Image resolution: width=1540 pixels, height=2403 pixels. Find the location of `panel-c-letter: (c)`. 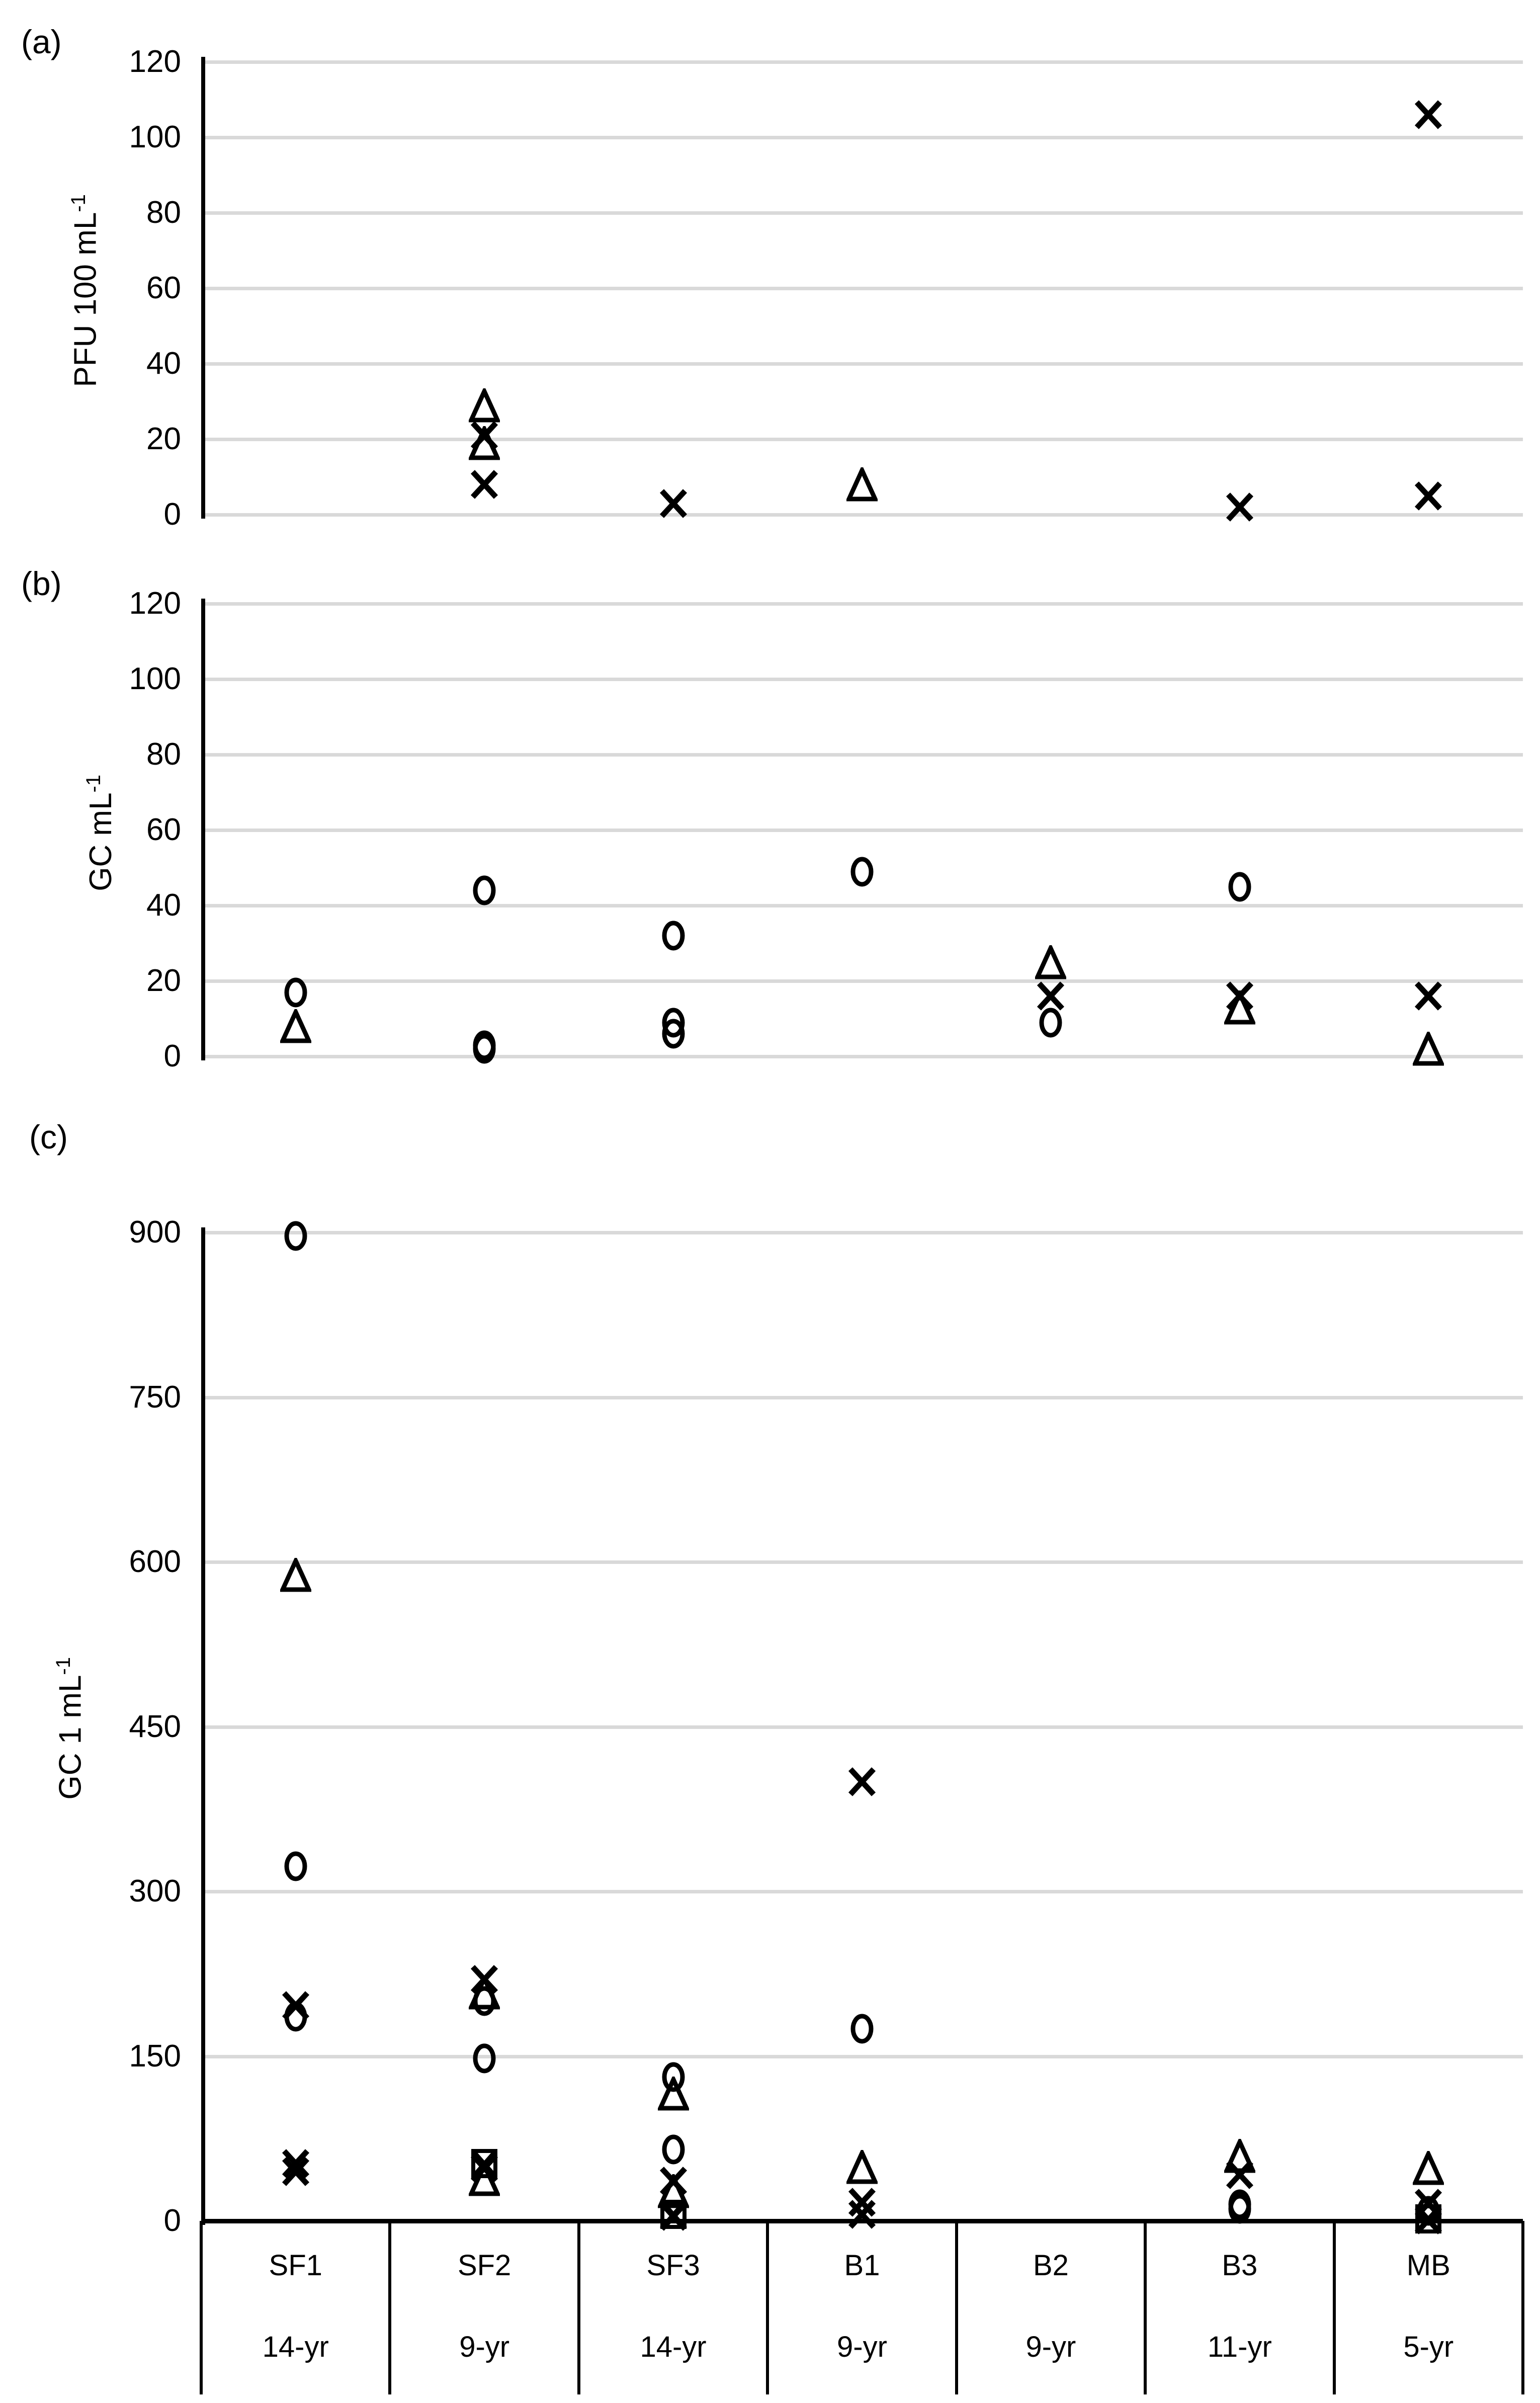

panel-c-letter: (c) is located at coordinates (49, 1136).